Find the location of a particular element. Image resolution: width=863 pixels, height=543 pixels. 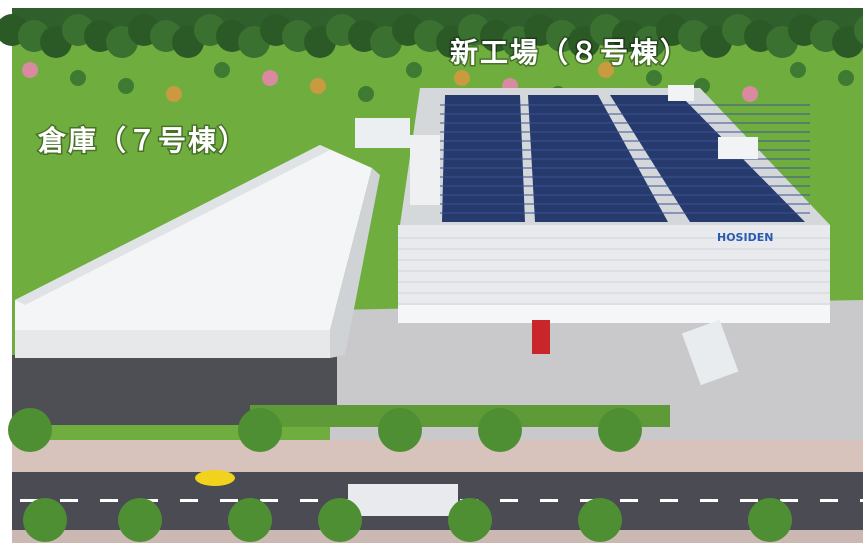

warehouse-roof is located at coordinates (193, 237).